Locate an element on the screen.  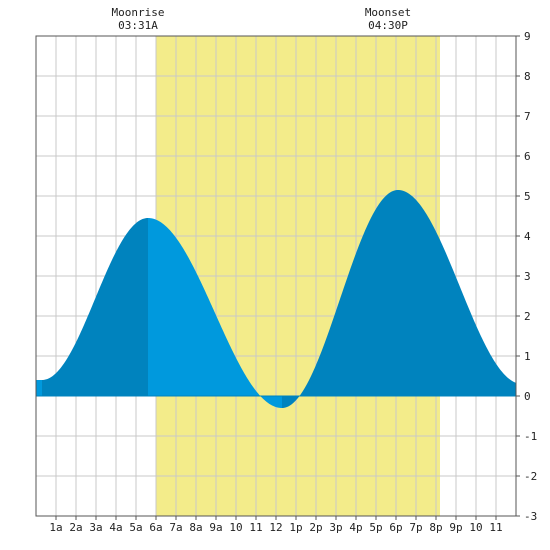
x-tick-label: 9a is located at coordinates (215, 527).